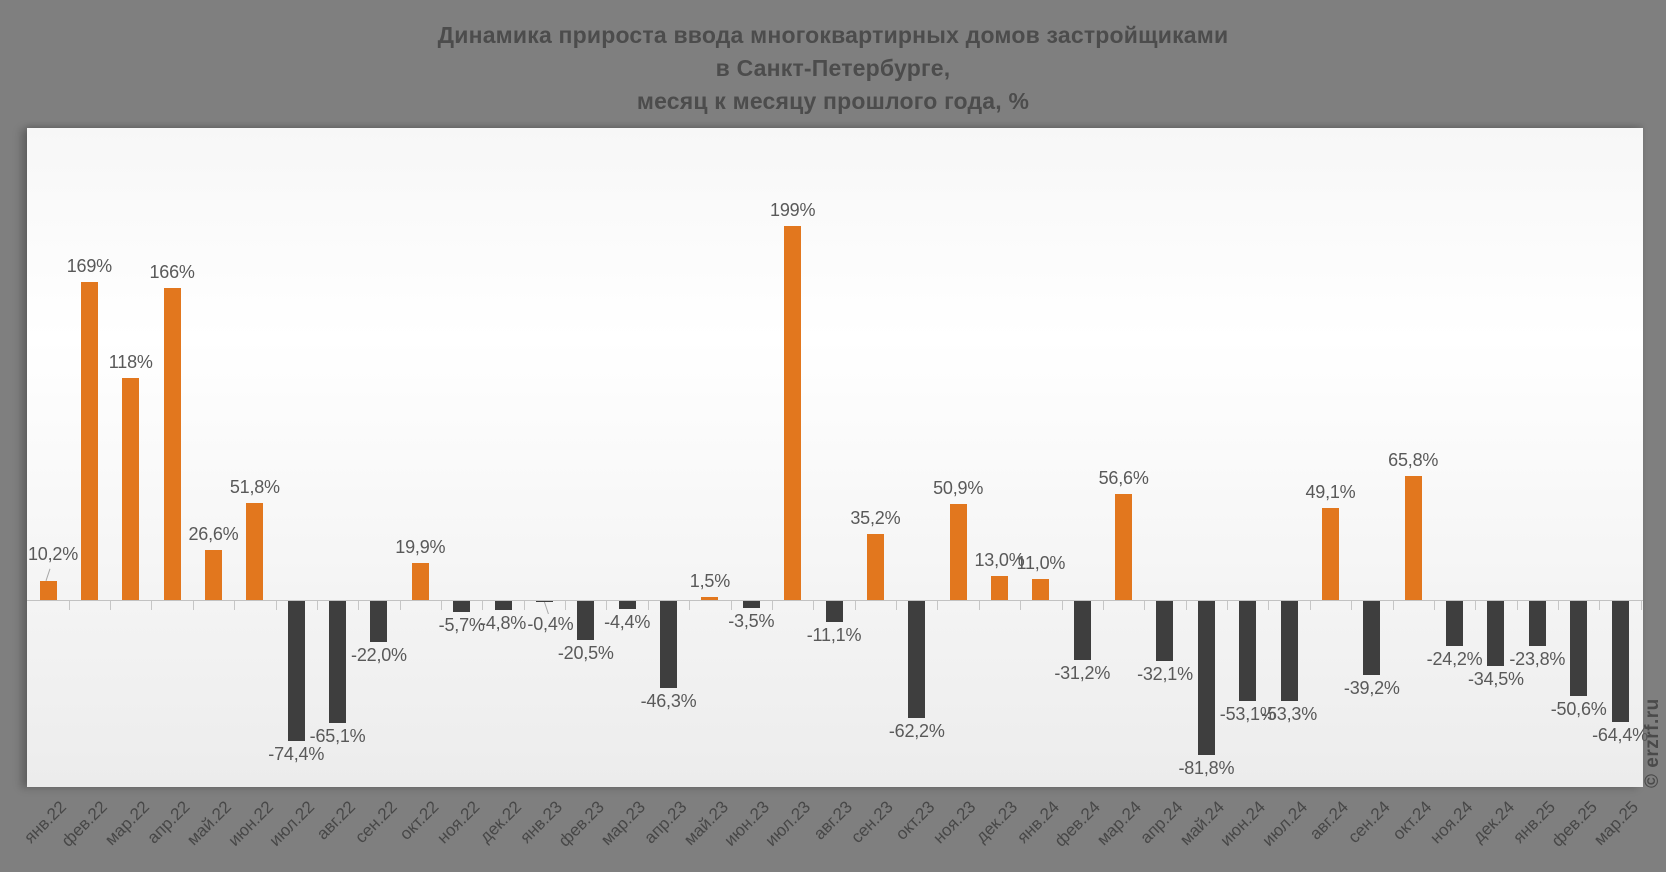 This screenshot has height=872, width=1666. I want to click on value-label-ноя.22: -5,7%, so click(461, 624).